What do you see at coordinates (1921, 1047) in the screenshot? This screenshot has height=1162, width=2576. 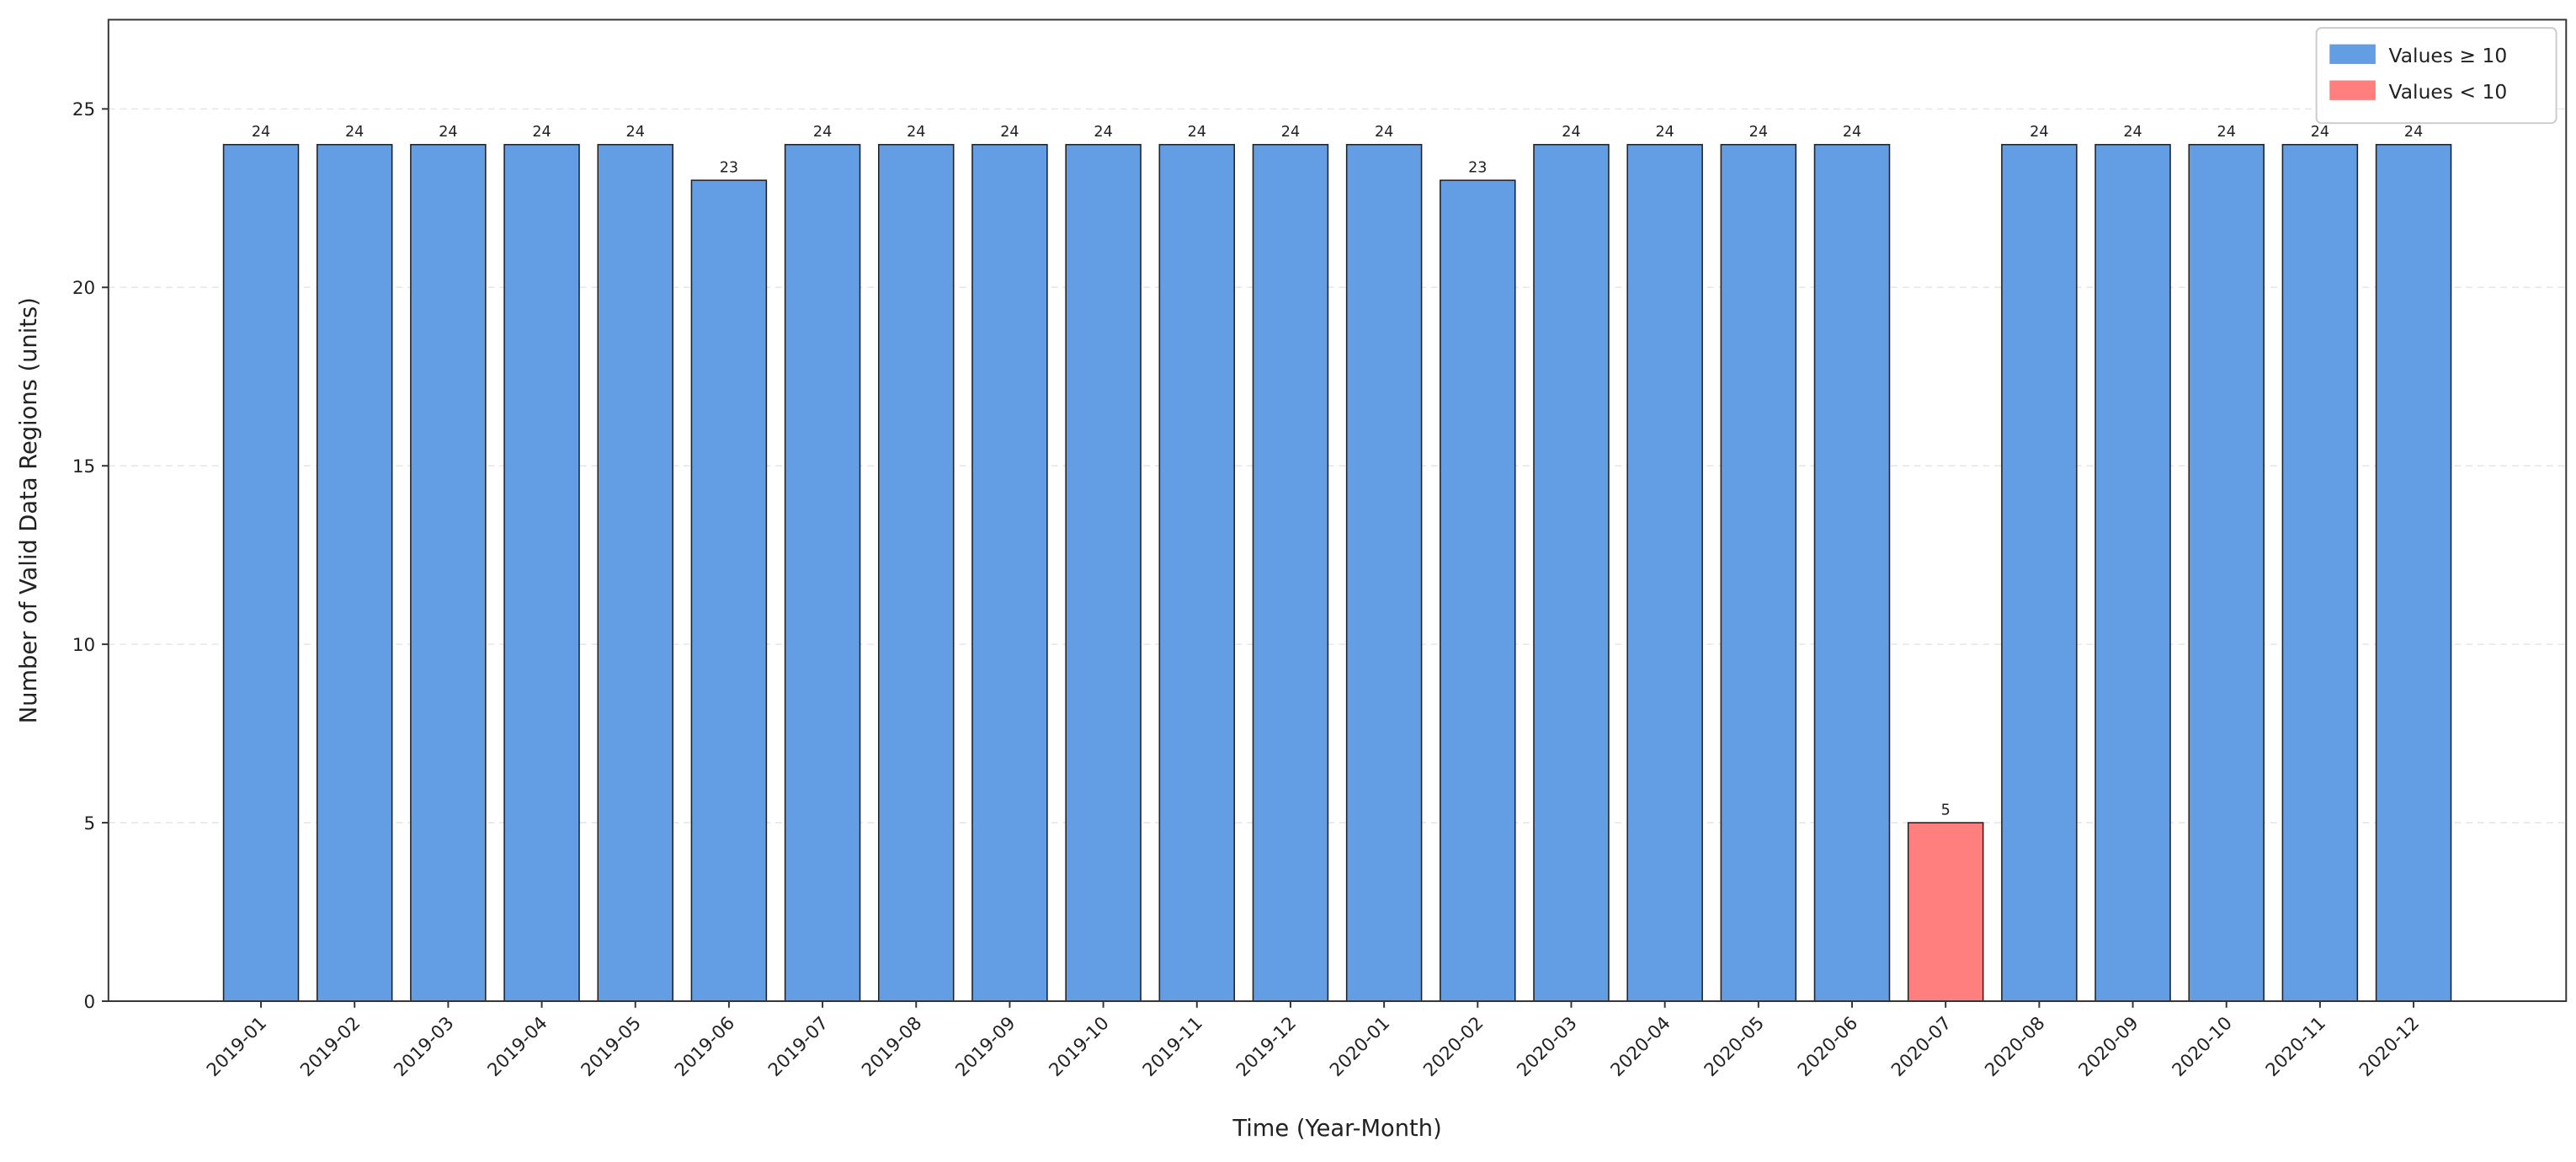 I see `x-tick-label: 2020-07` at bounding box center [1921, 1047].